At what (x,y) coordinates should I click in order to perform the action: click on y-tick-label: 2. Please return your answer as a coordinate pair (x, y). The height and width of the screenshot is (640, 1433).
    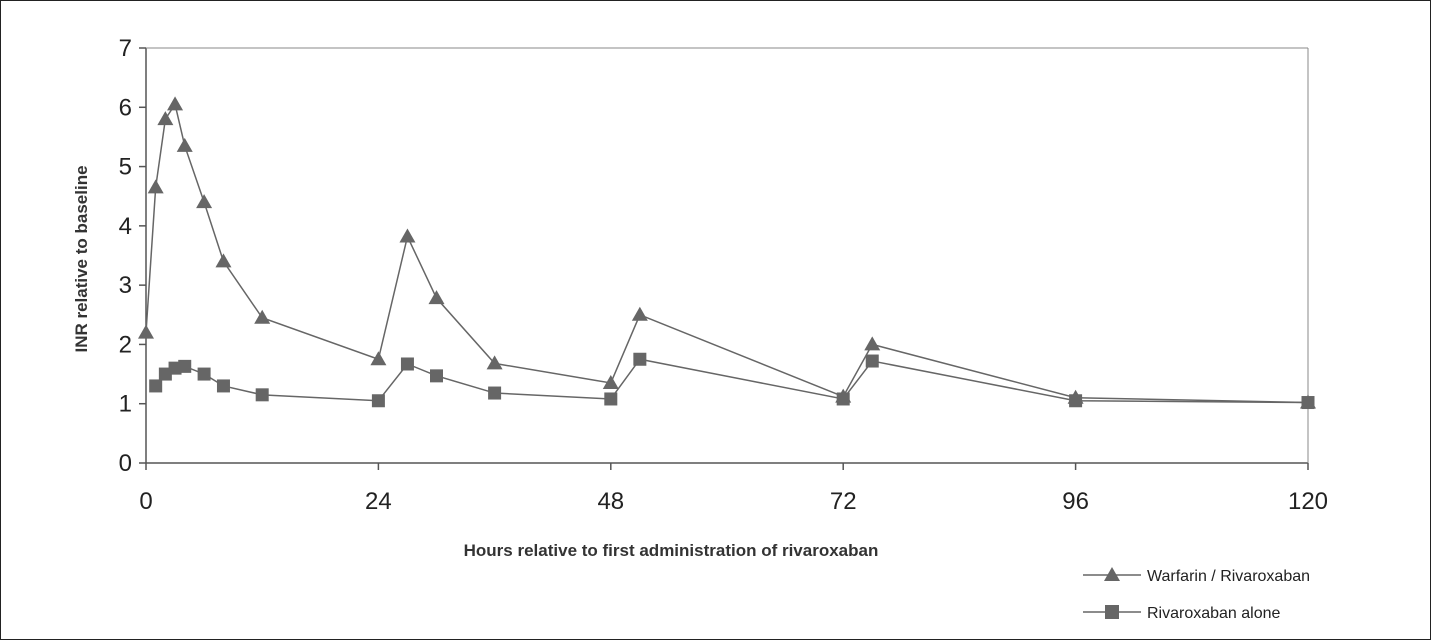
    Looking at the image, I should click on (125, 344).